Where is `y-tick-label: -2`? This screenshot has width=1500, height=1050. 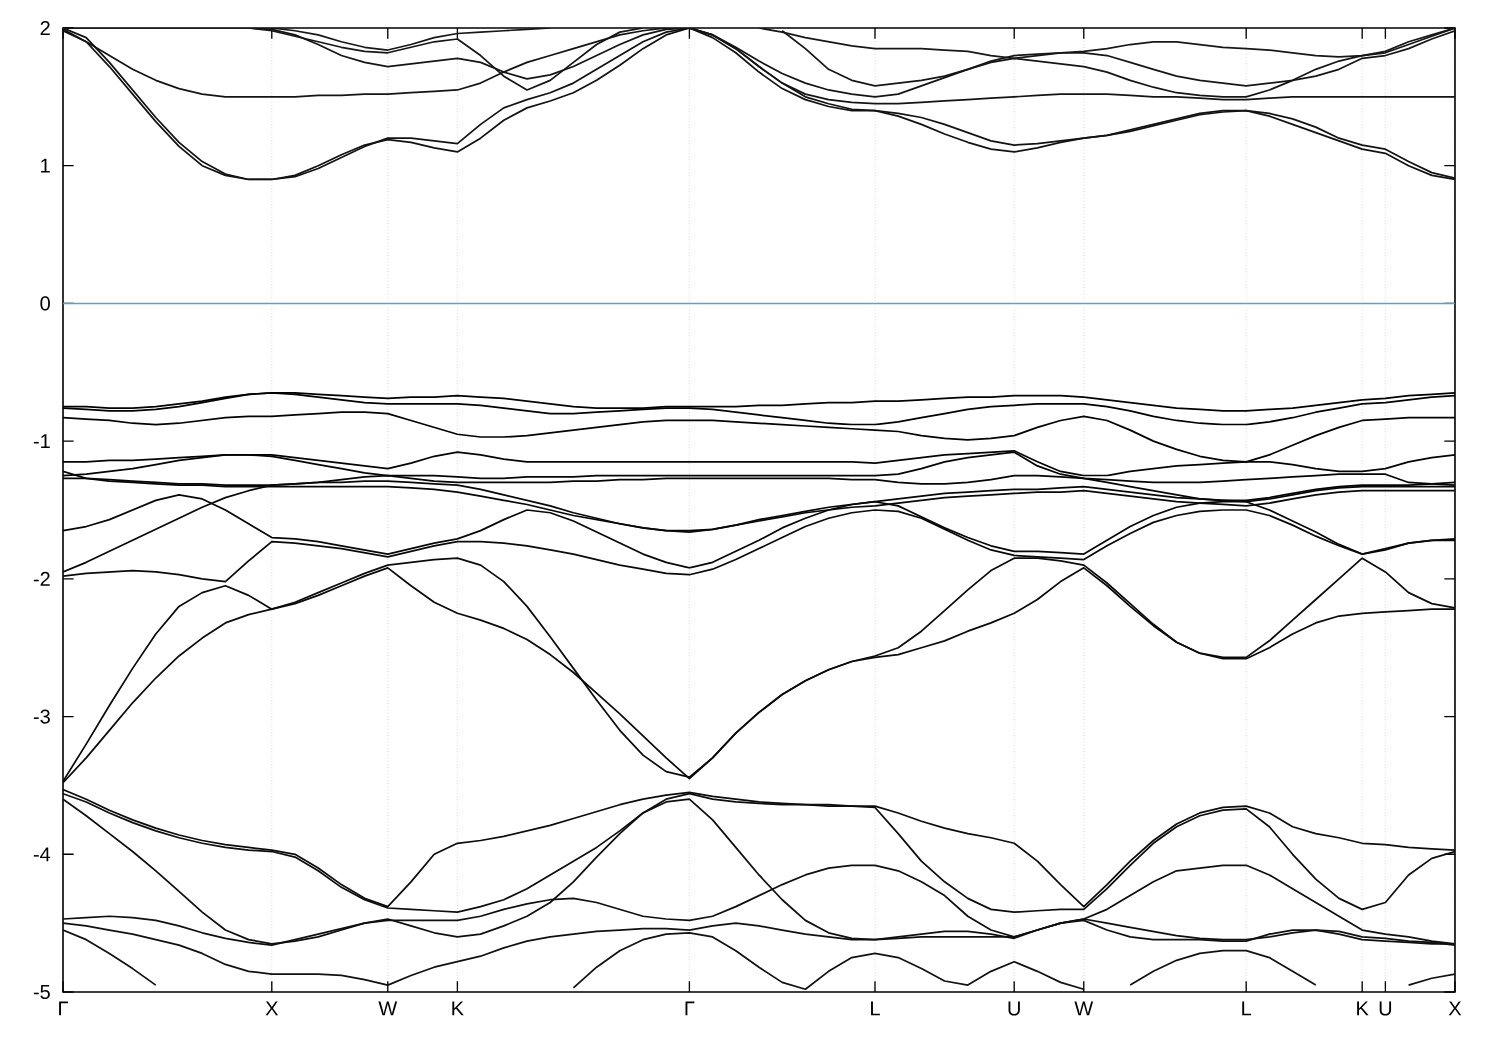
y-tick-label: -2 is located at coordinates (41, 578).